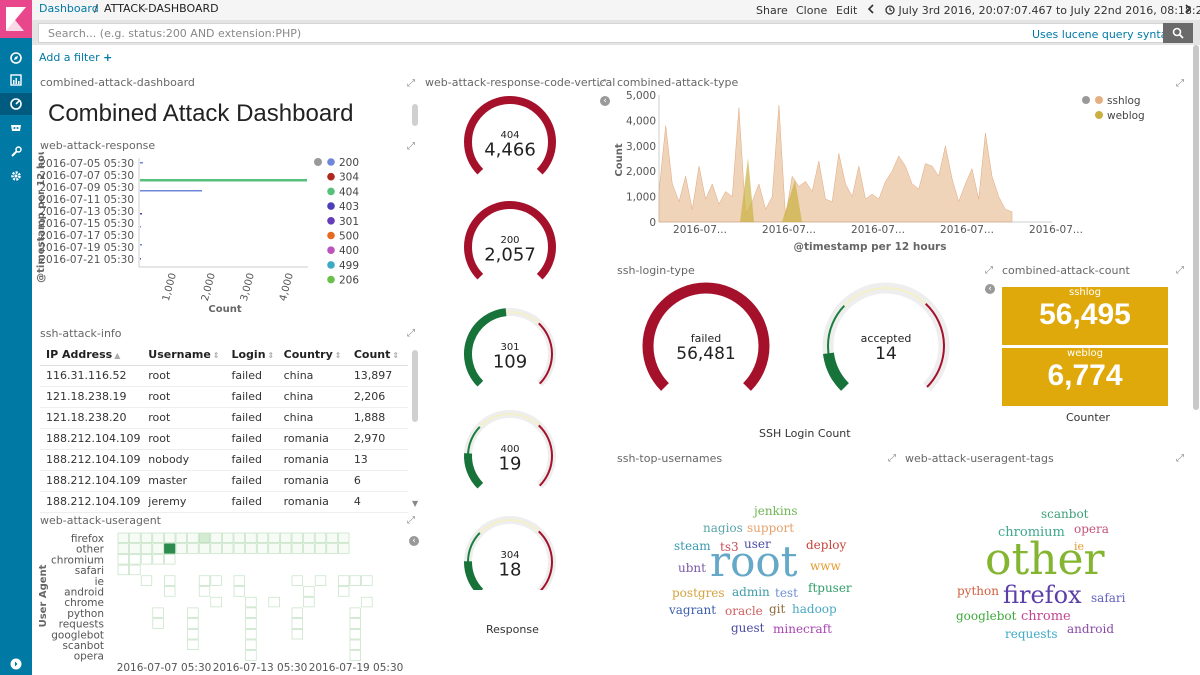  What do you see at coordinates (1031, 532) in the screenshot?
I see `tag-cloud-word: chromium` at bounding box center [1031, 532].